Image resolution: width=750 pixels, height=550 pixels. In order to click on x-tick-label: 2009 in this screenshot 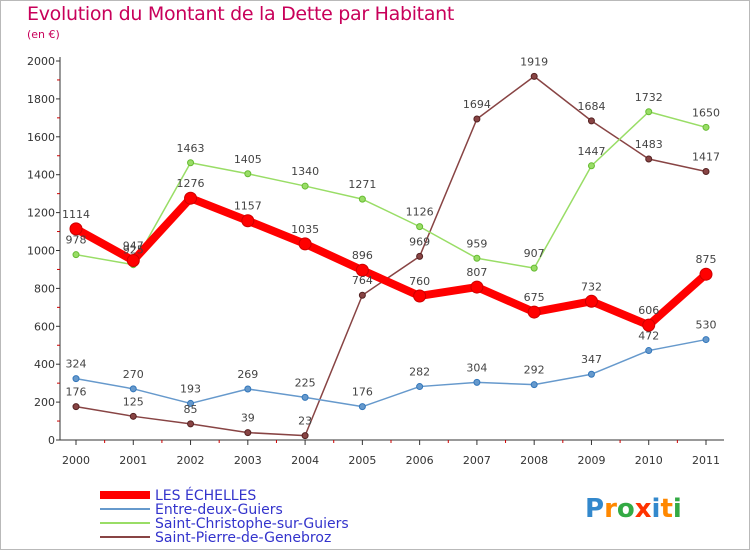, I will do `click(591, 460)`.